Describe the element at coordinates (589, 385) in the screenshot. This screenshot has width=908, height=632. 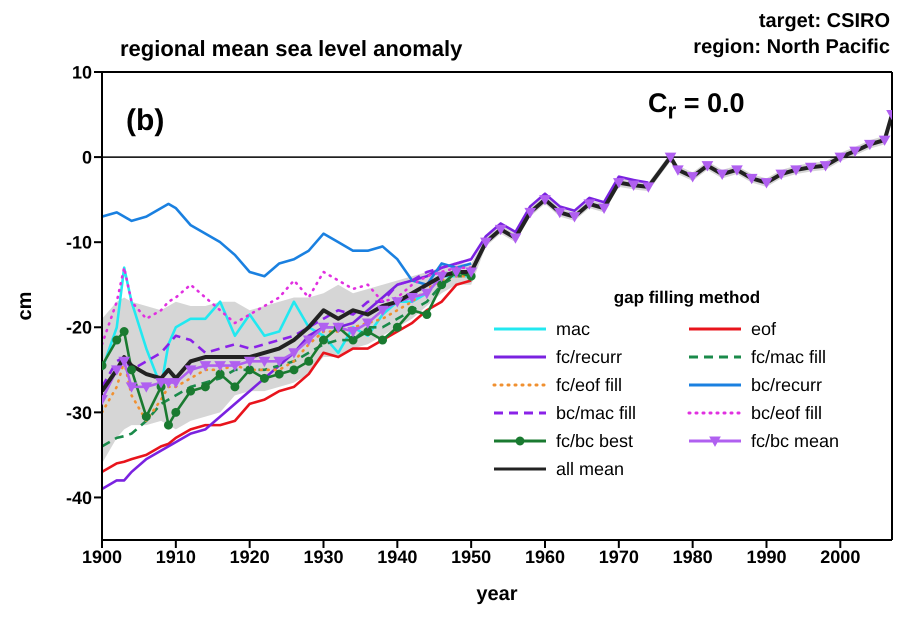
I see `legend-label: fc/eof fill` at that location.